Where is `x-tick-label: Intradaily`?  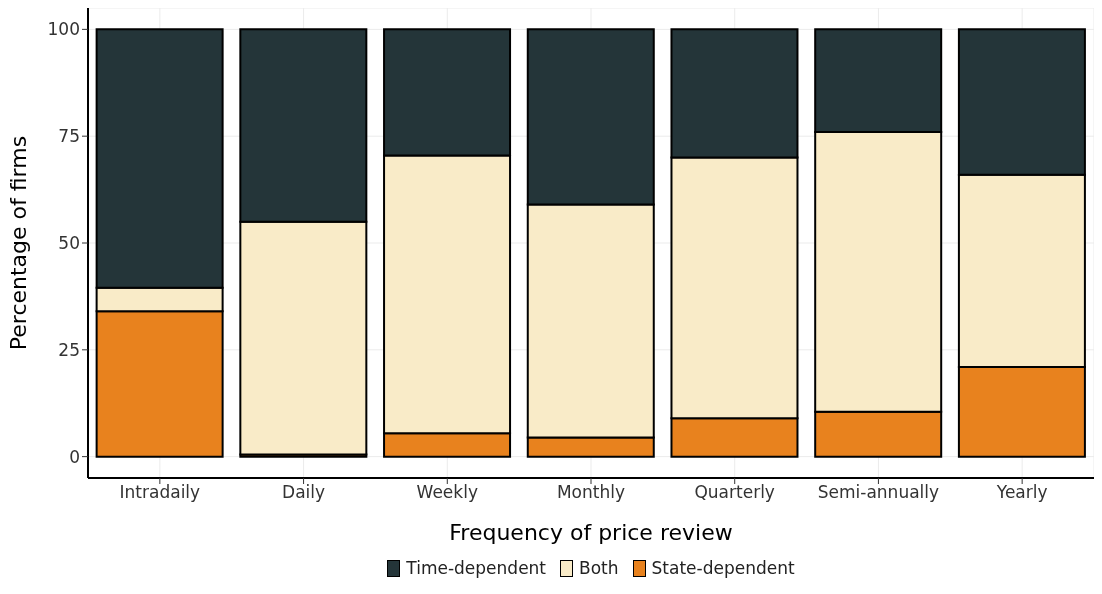
x-tick-label: Intradaily is located at coordinates (160, 492).